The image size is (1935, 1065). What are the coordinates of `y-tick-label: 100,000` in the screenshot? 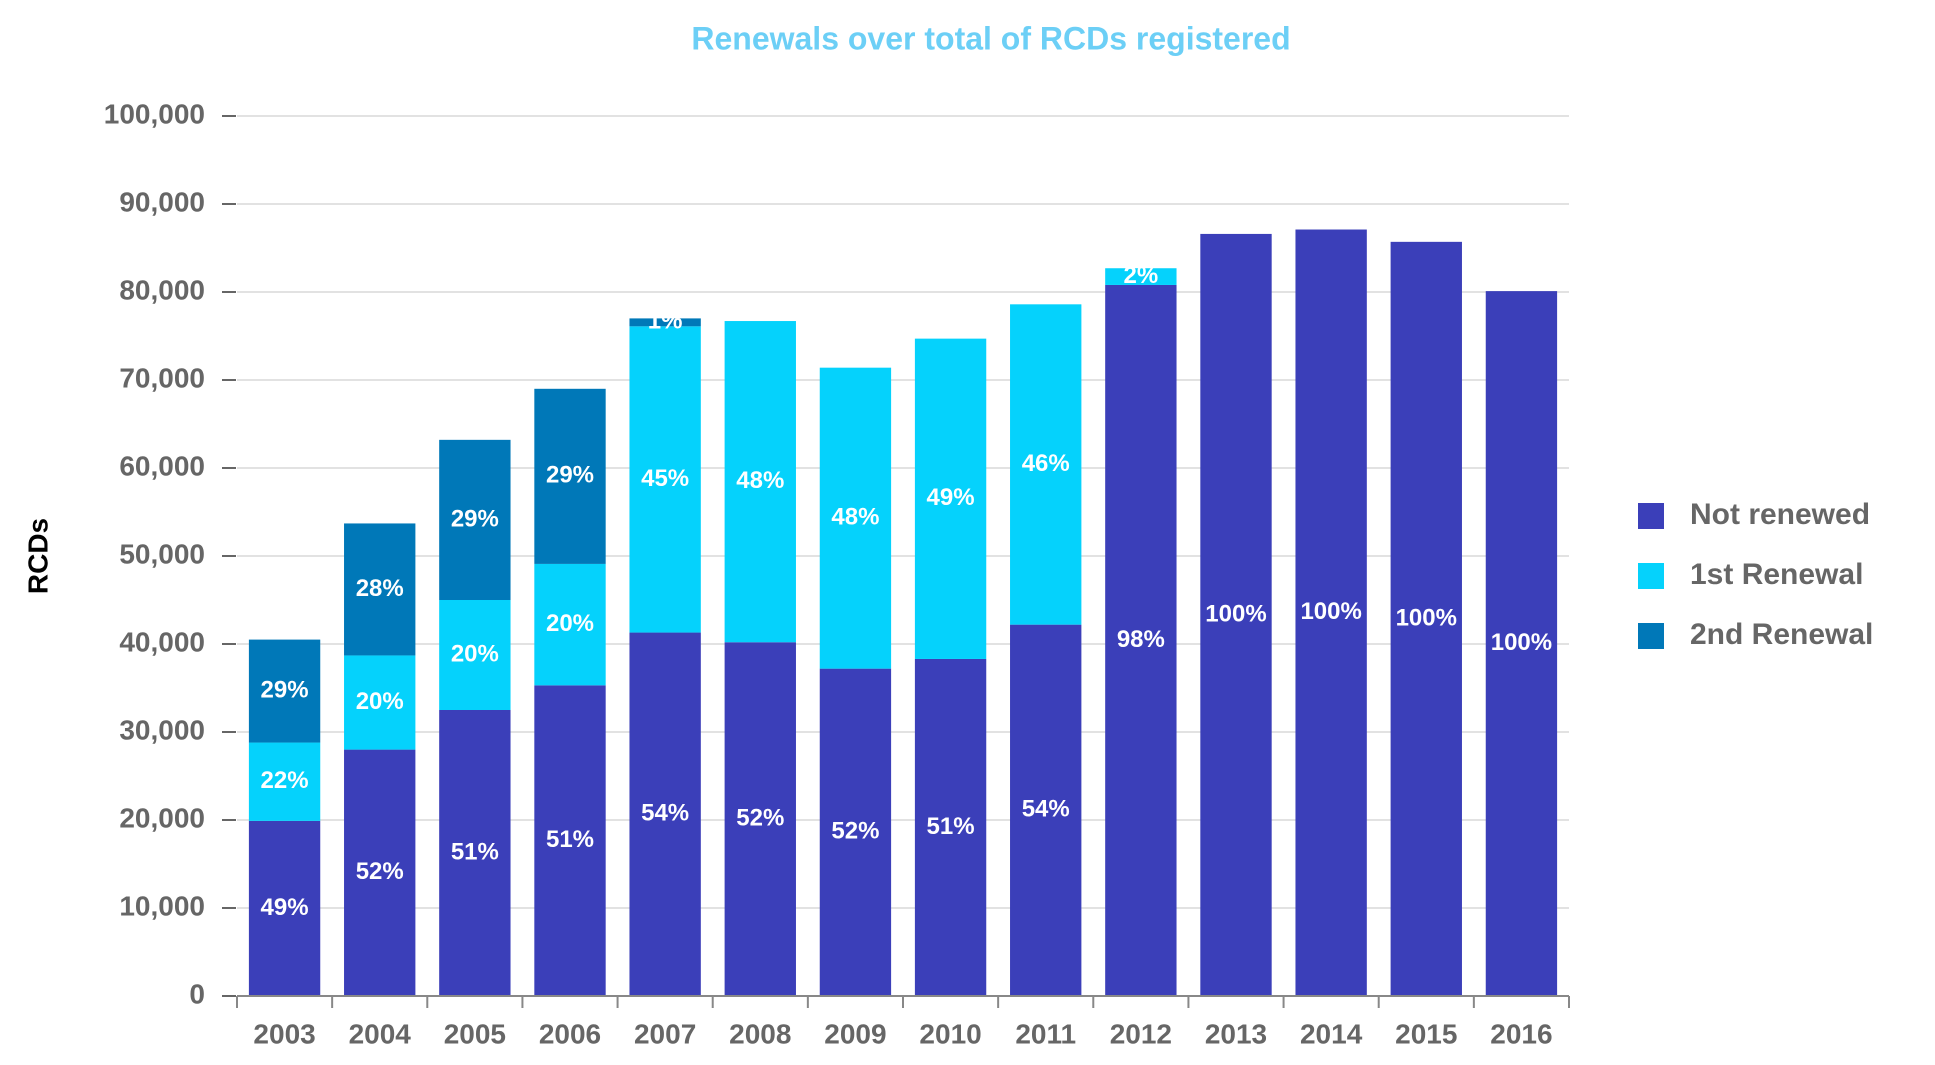 It's located at (154, 113).